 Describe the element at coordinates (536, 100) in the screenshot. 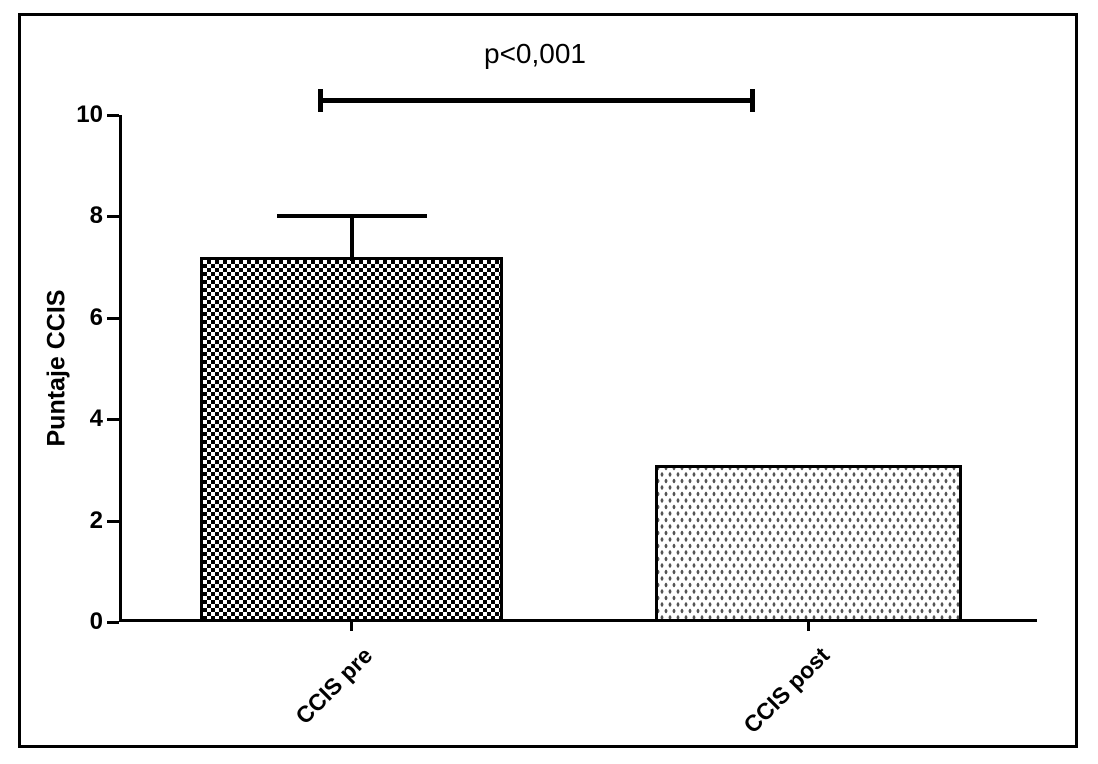

I see `significance-bracket-line` at that location.